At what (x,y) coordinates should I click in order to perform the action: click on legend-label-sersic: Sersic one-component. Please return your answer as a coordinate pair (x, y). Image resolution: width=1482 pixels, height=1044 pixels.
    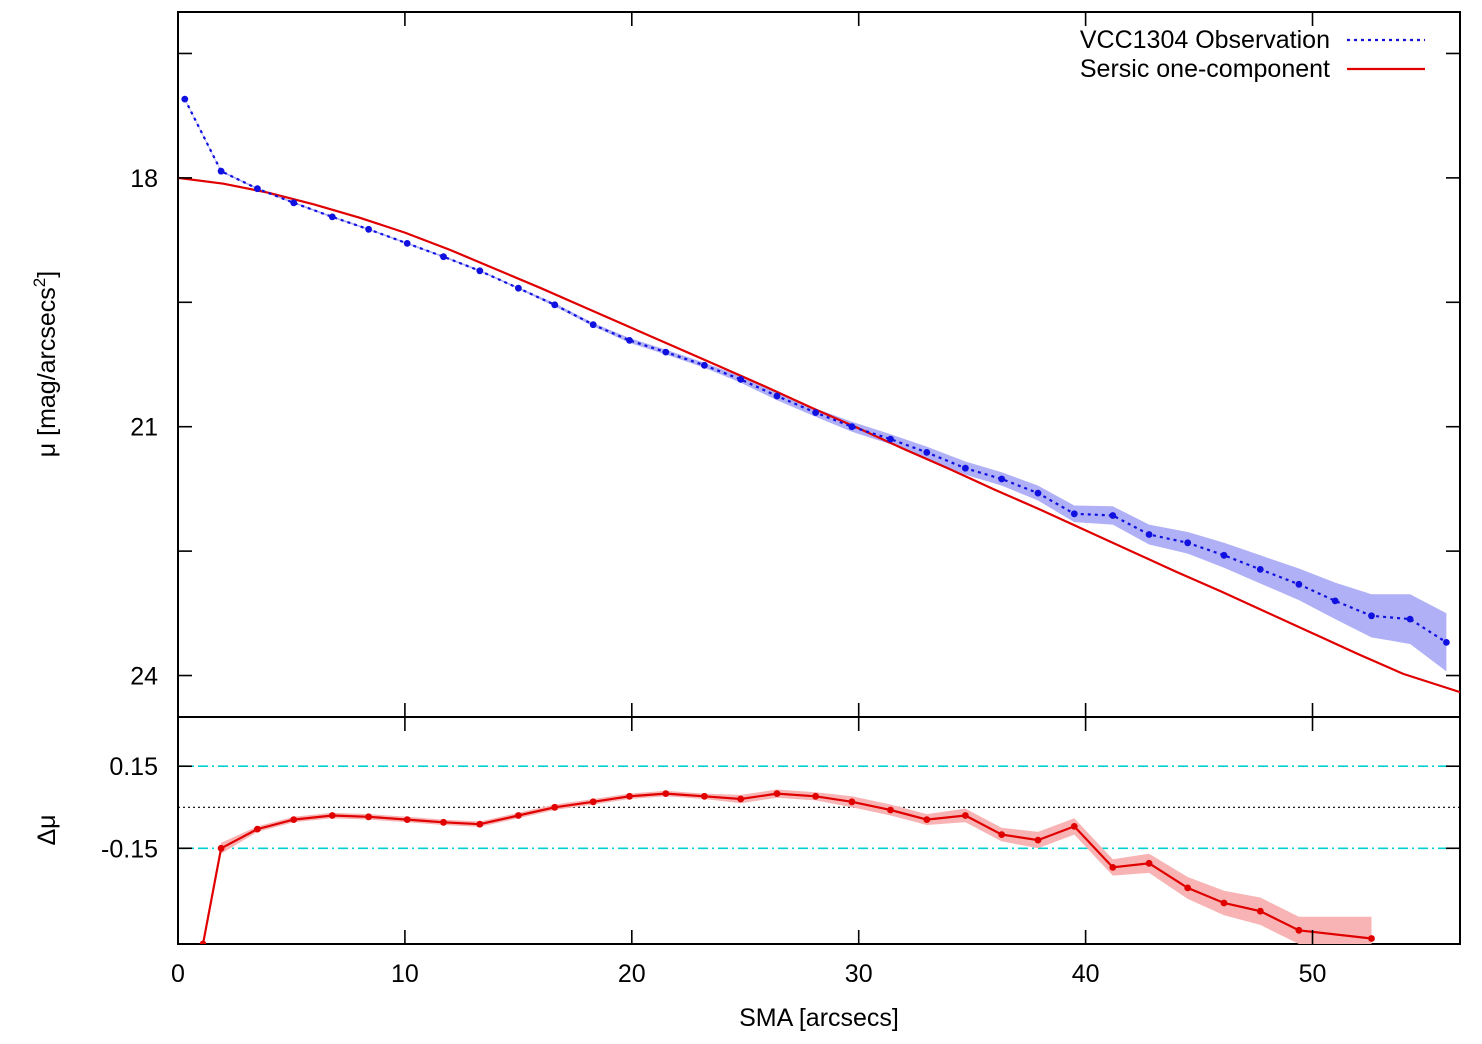
    Looking at the image, I should click on (1205, 69).